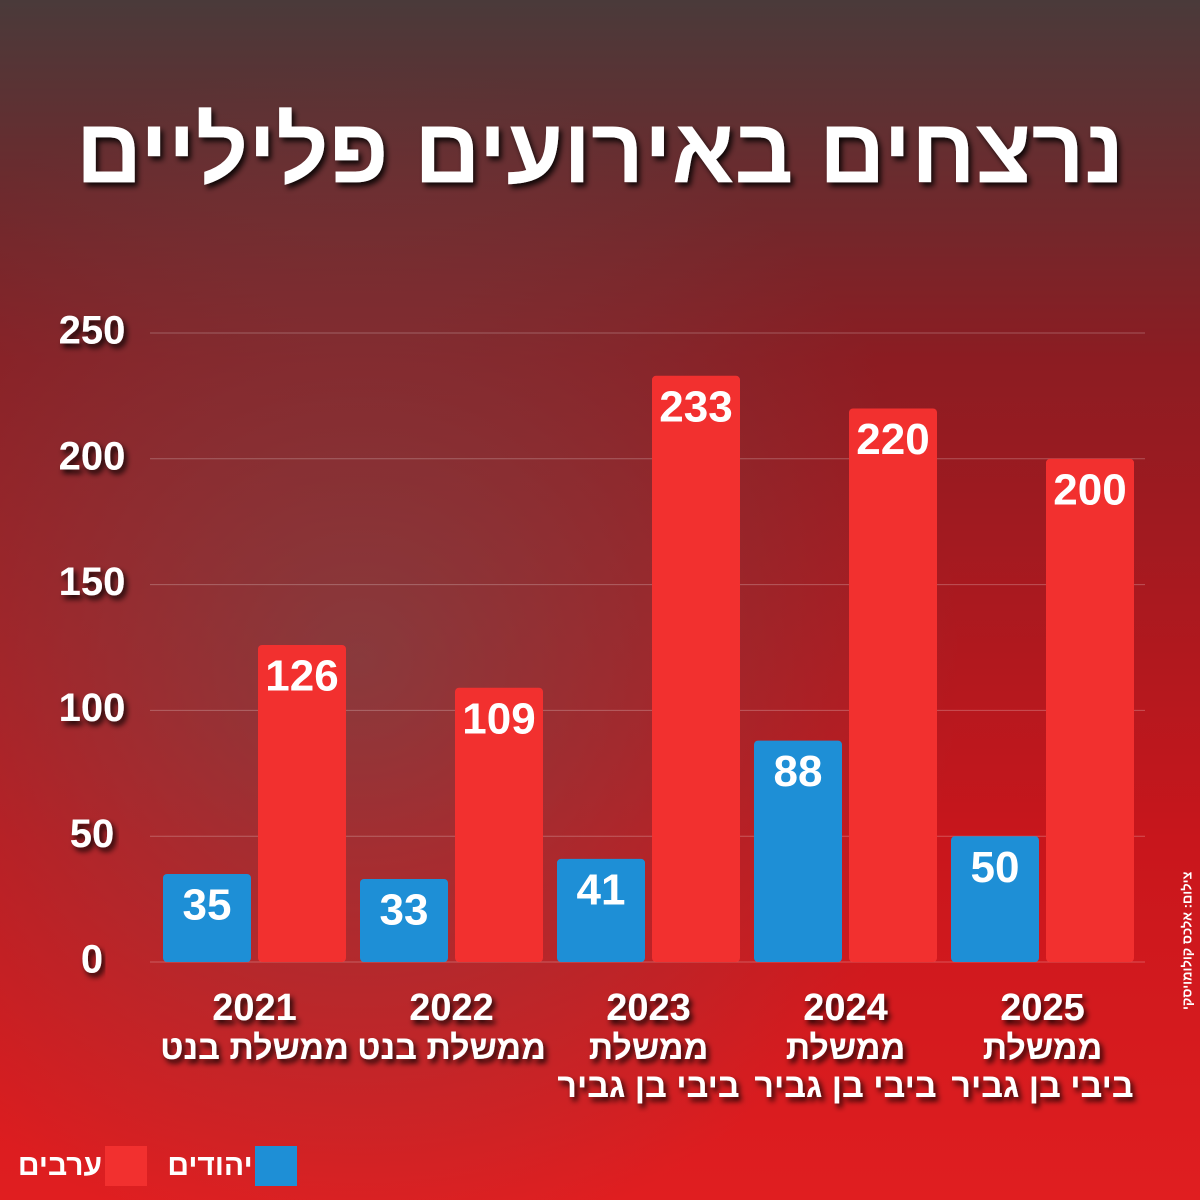 The width and height of the screenshot is (1200, 1200). What do you see at coordinates (648, 1008) in the screenshot?
I see `x-tick-label: 2023` at bounding box center [648, 1008].